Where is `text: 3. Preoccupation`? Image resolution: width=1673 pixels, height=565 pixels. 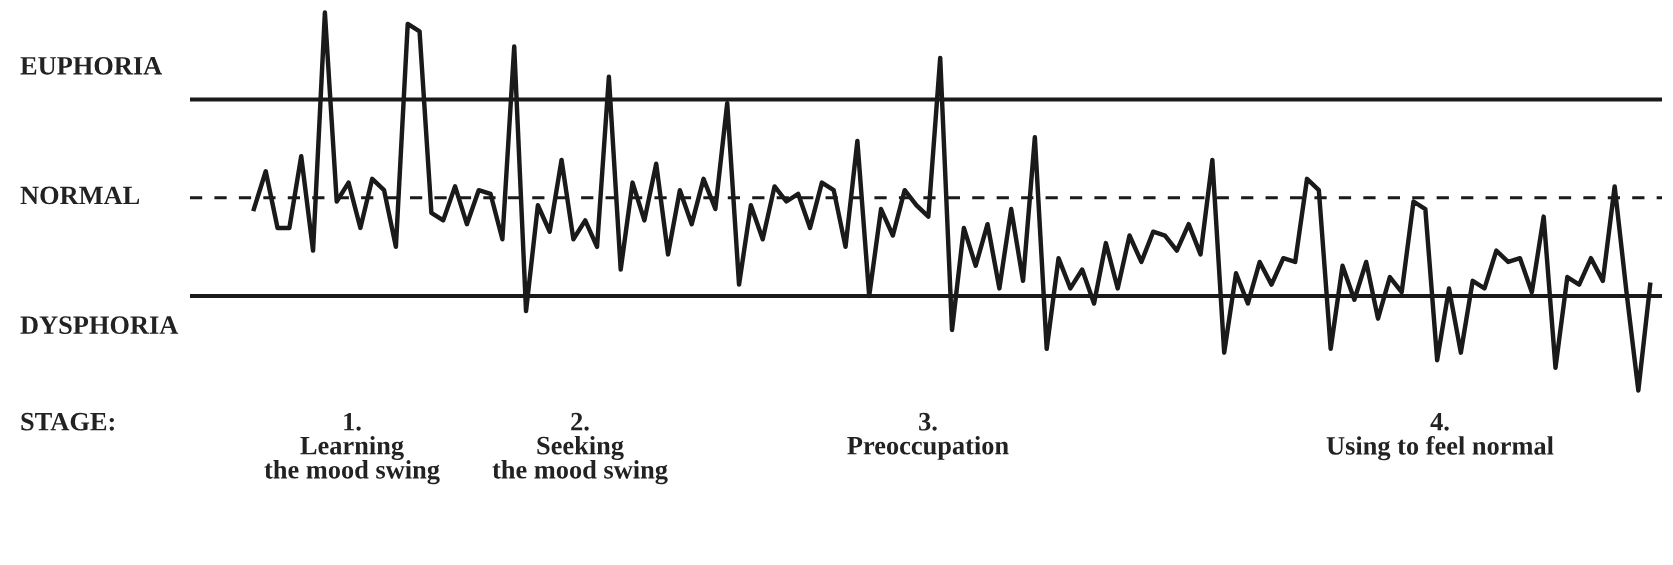
text: 3. Preoccupation is located at coordinates (928, 436).